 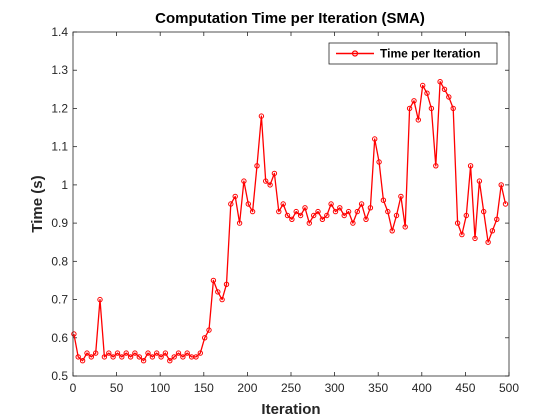 I want to click on x-tick-label: 300, so click(x=335, y=388).